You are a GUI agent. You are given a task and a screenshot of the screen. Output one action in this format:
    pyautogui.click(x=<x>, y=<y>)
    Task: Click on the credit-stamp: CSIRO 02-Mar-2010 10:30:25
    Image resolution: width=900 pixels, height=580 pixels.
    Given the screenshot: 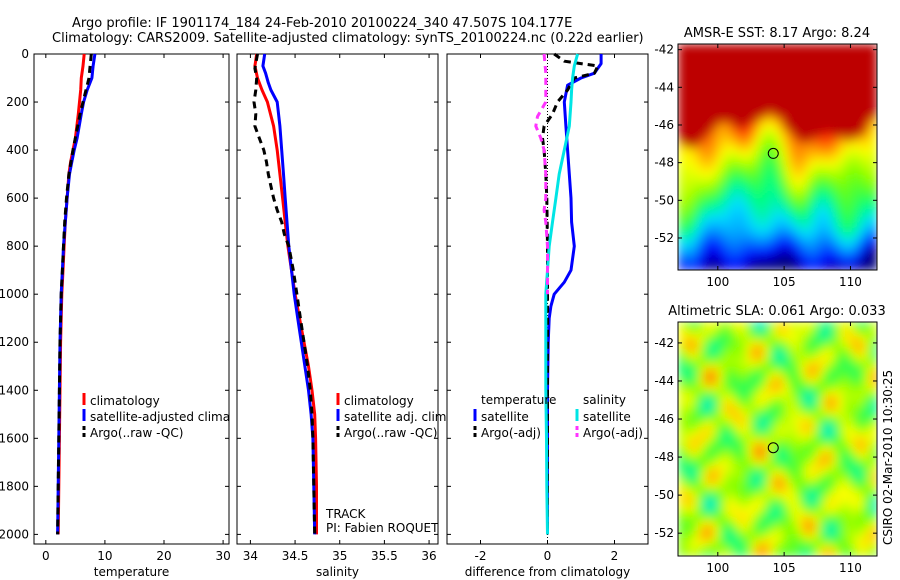 What is the action you would take?
    pyautogui.click(x=888, y=457)
    